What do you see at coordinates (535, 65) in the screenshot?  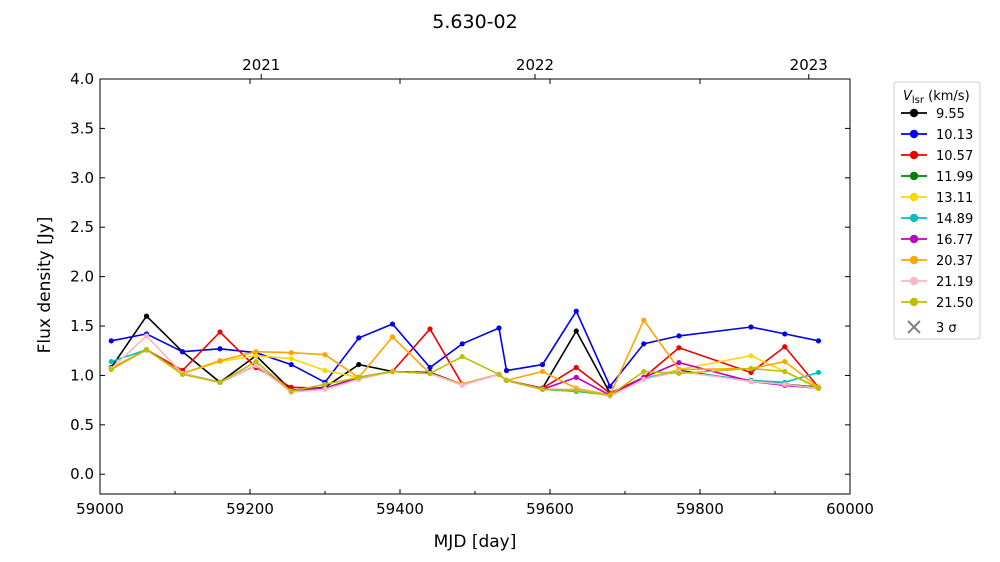 I see `top-axis-label: 2022` at bounding box center [535, 65].